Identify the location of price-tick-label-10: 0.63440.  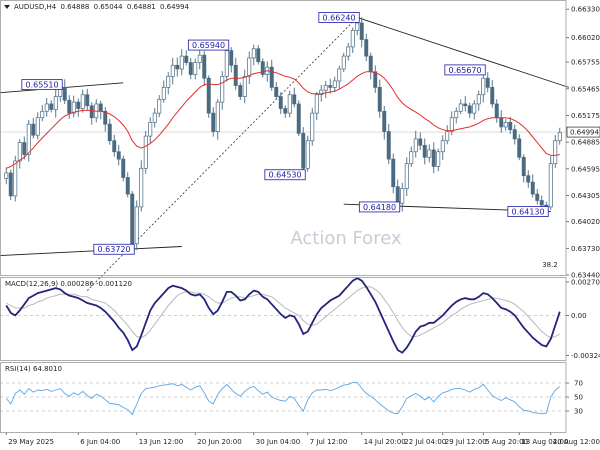
(585, 276).